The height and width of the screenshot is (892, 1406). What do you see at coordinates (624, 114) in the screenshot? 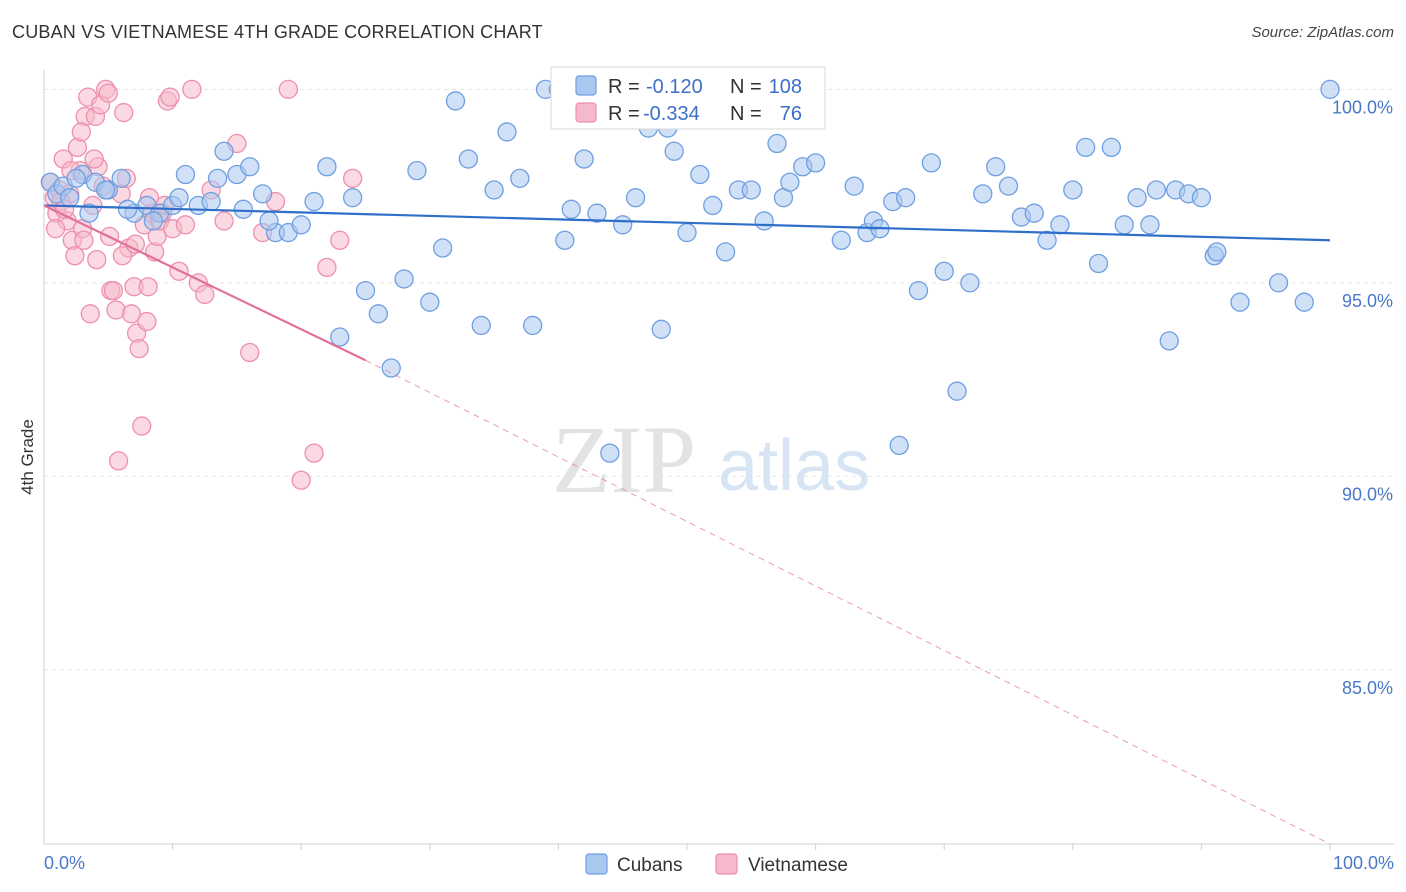
I see `legend-r-label-vietnamese: R =` at bounding box center [624, 114].